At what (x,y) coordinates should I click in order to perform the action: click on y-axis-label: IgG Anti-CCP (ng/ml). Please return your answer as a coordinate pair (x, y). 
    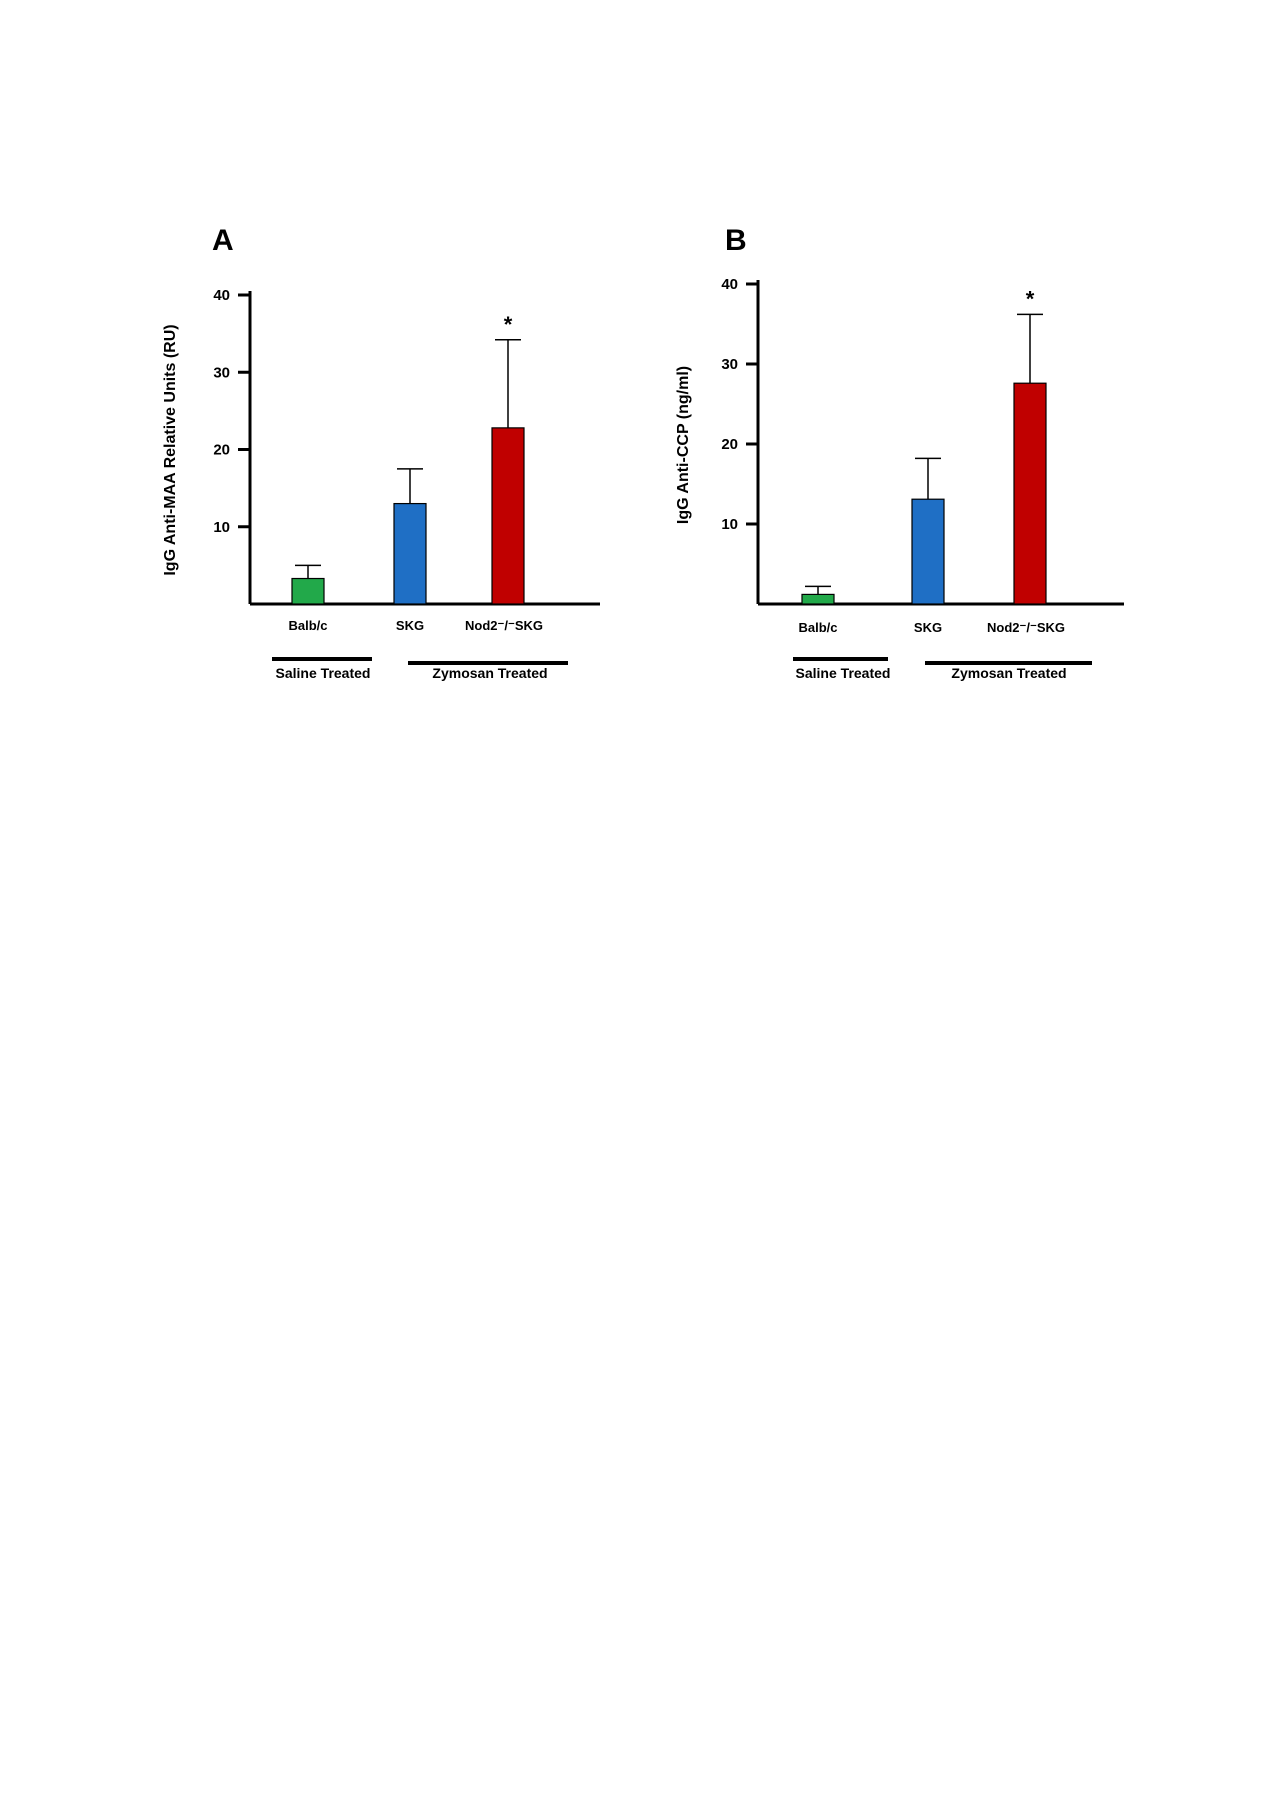
    Looking at the image, I should click on (683, 445).